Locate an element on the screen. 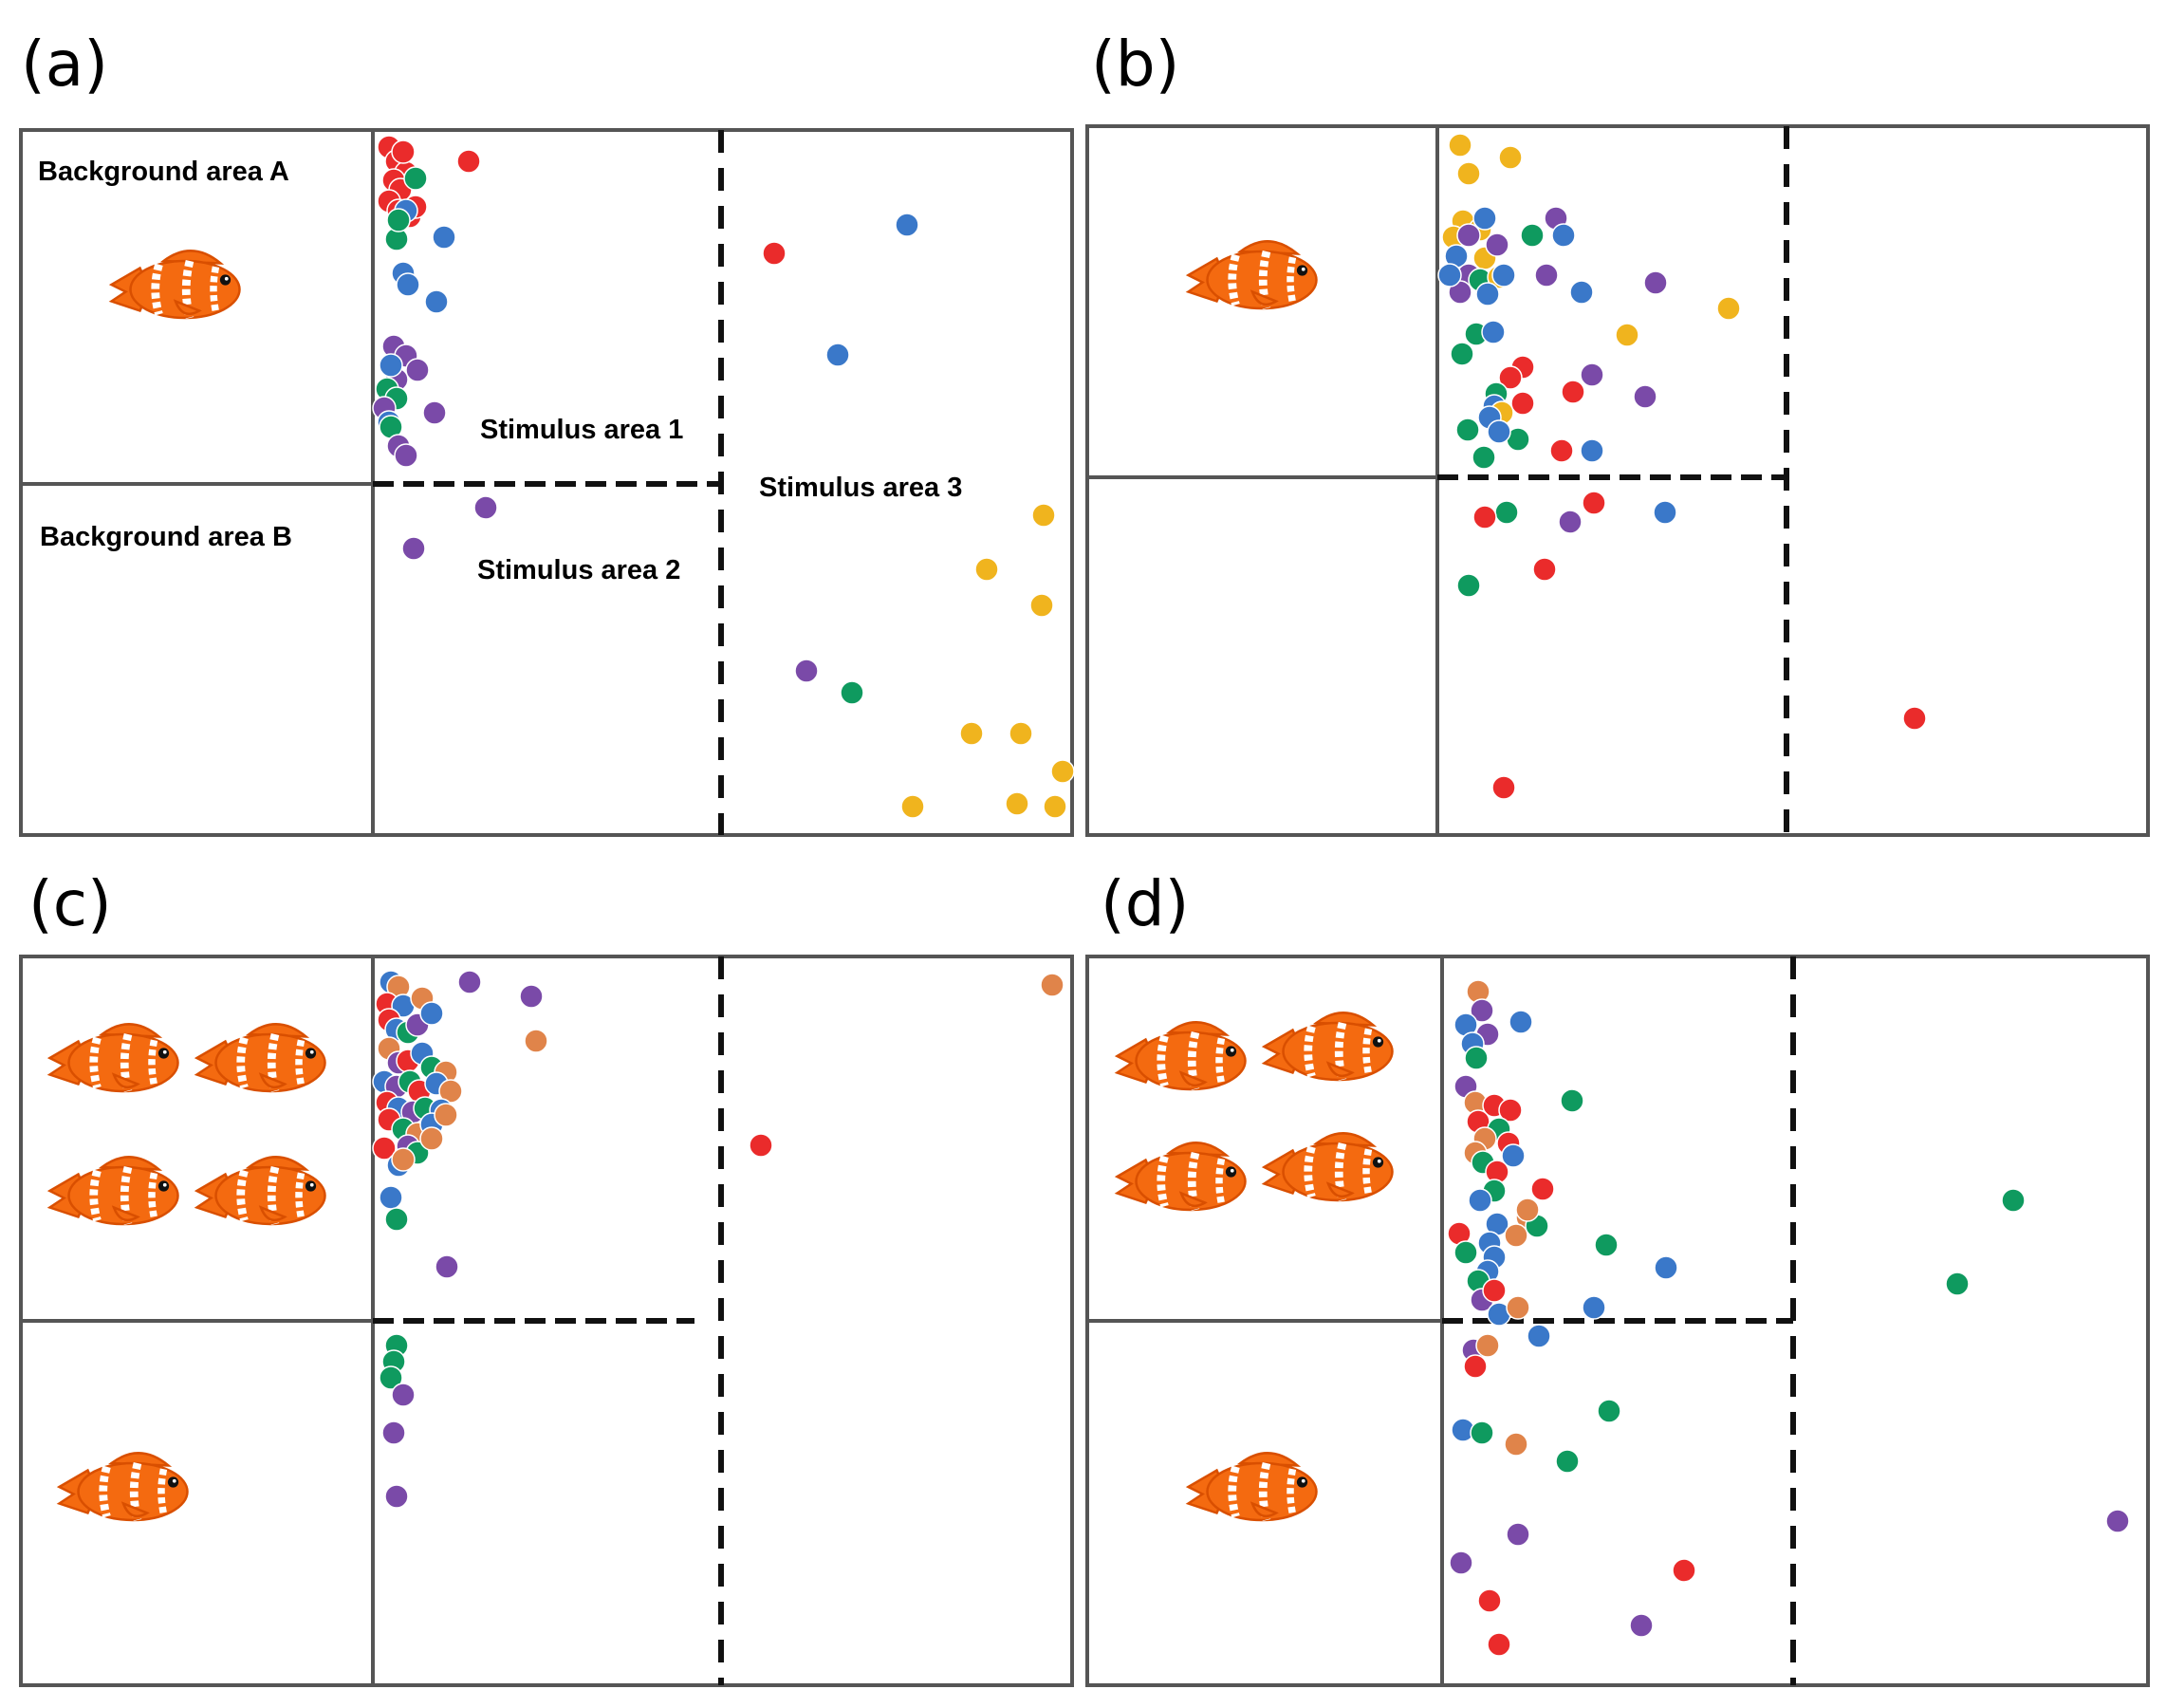 The height and width of the screenshot is (1708, 2166). panel-label-c: (c) is located at coordinates (70, 903).